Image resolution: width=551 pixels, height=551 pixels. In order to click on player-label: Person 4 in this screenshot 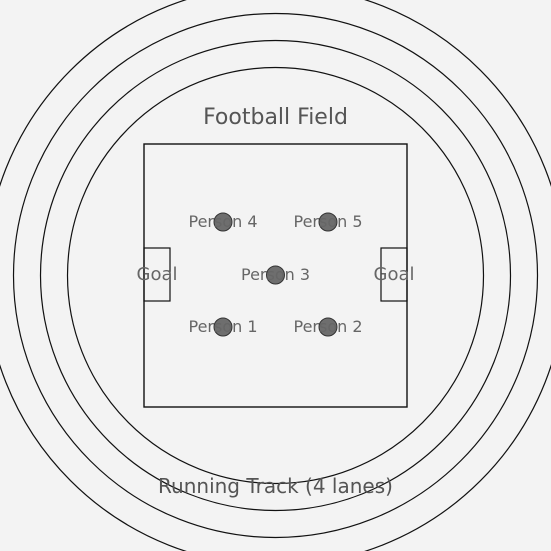, I will do `click(222, 221)`.